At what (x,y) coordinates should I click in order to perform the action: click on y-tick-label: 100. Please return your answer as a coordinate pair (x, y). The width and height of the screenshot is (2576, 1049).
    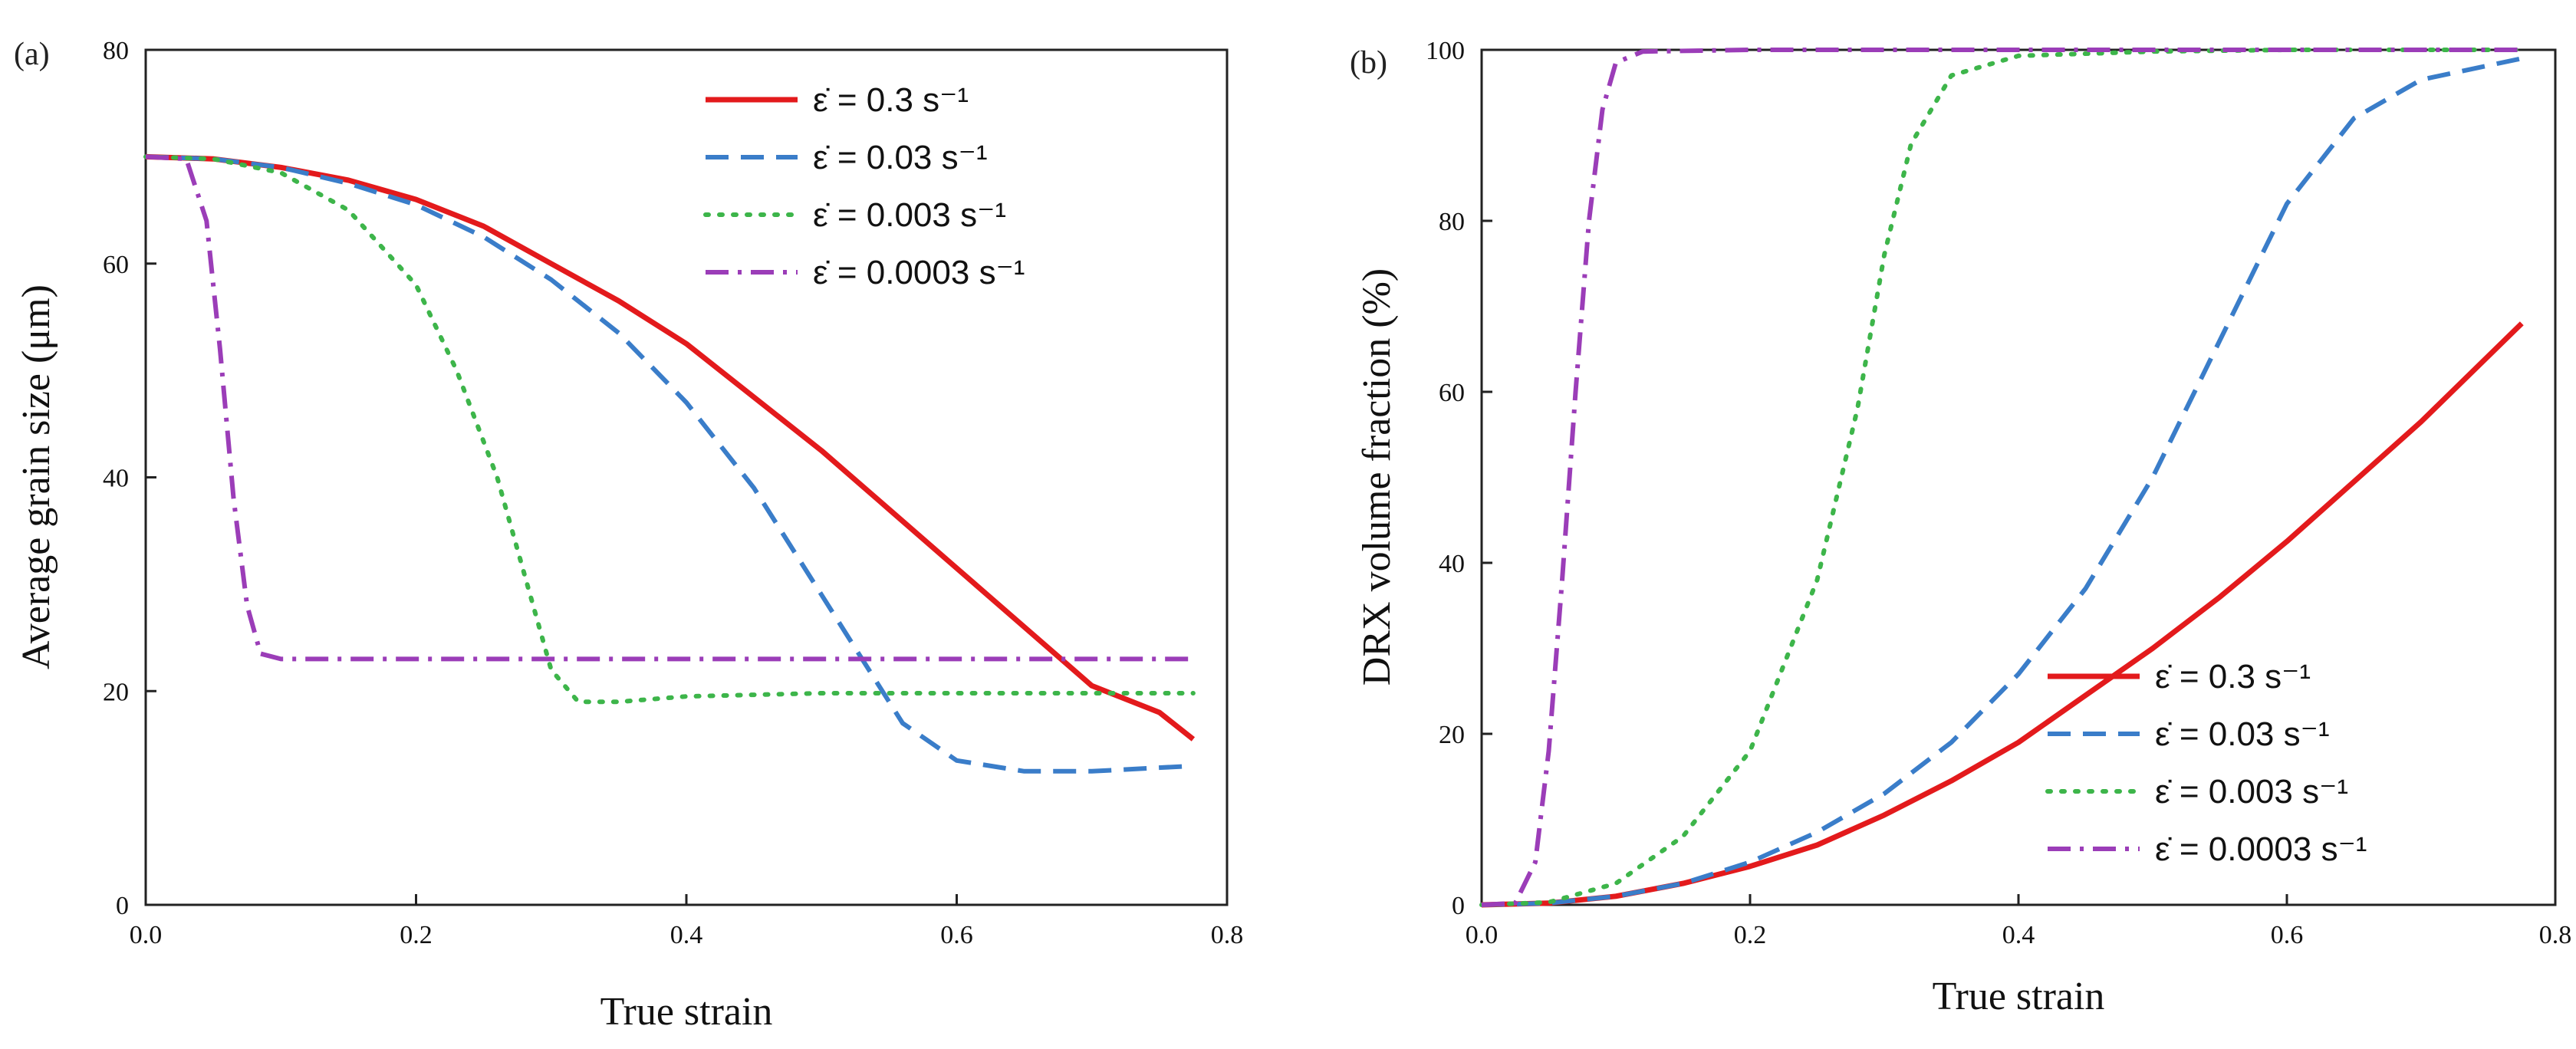
    Looking at the image, I should click on (1445, 51).